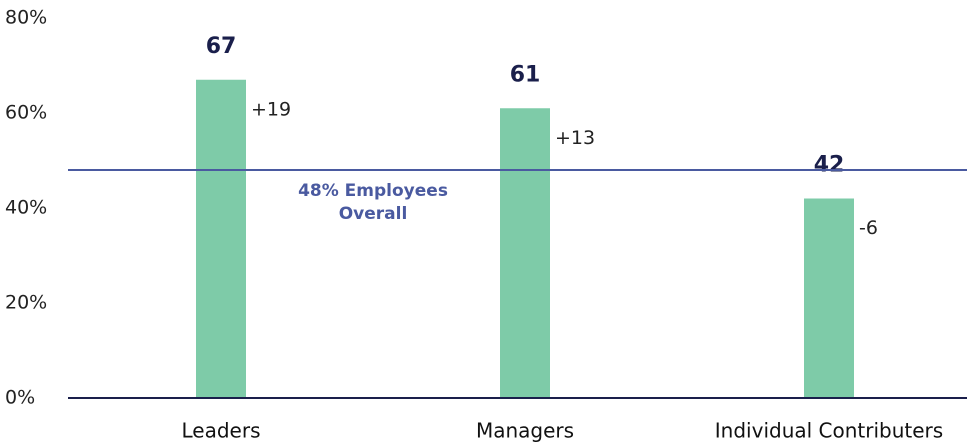 The height and width of the screenshot is (447, 967). What do you see at coordinates (525, 431) in the screenshot?
I see `x-tick-label: Managers` at bounding box center [525, 431].